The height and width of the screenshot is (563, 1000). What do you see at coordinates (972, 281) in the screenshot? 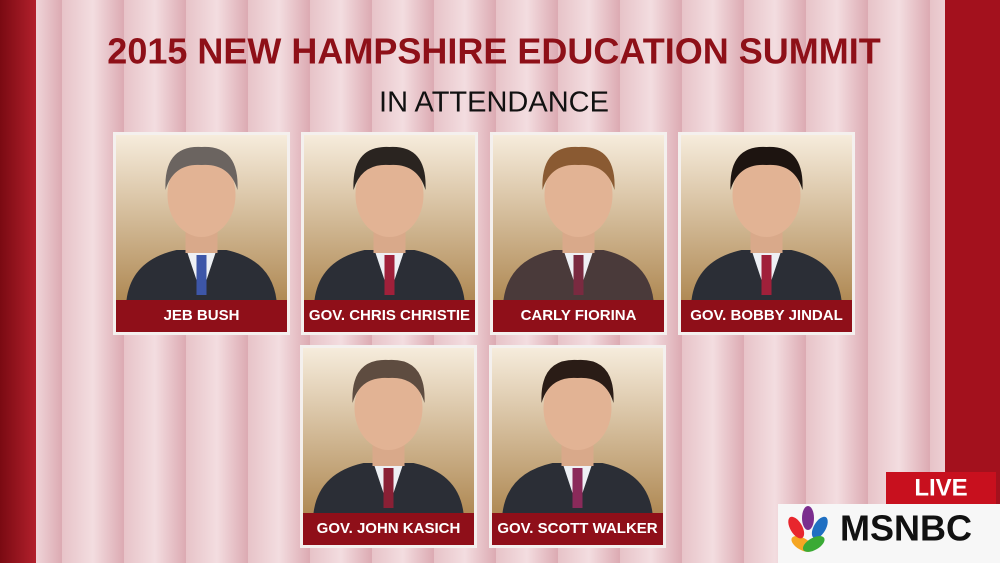
I see `right-edge` at bounding box center [972, 281].